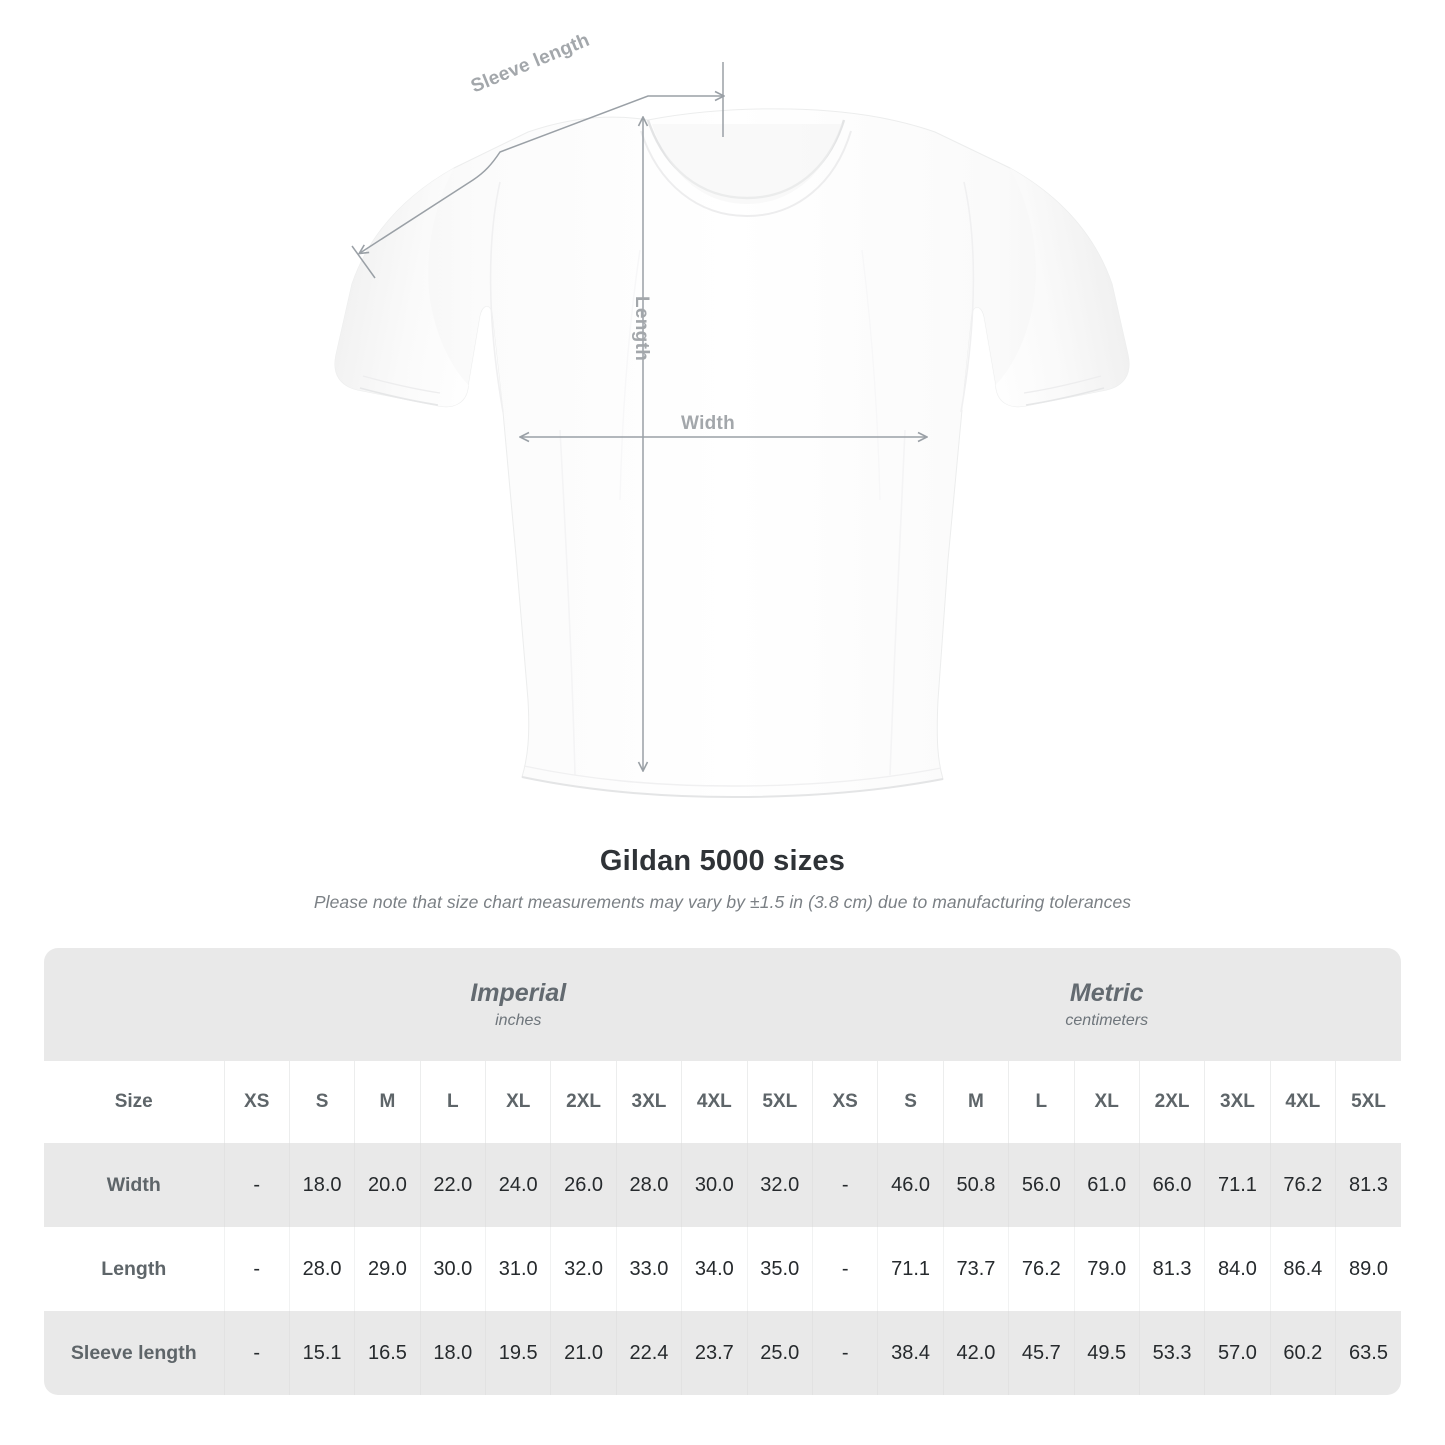 This screenshot has width=1445, height=1445. I want to click on cell-length-metric-5xl: 89.0, so click(1368, 1269).